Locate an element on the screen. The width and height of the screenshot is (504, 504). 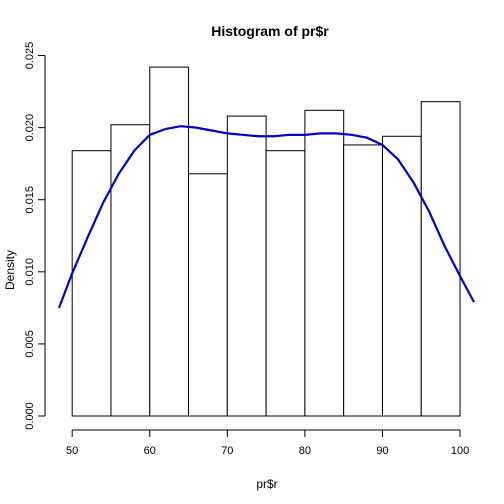
y-tick-label: 0.015 is located at coordinates (30, 200).